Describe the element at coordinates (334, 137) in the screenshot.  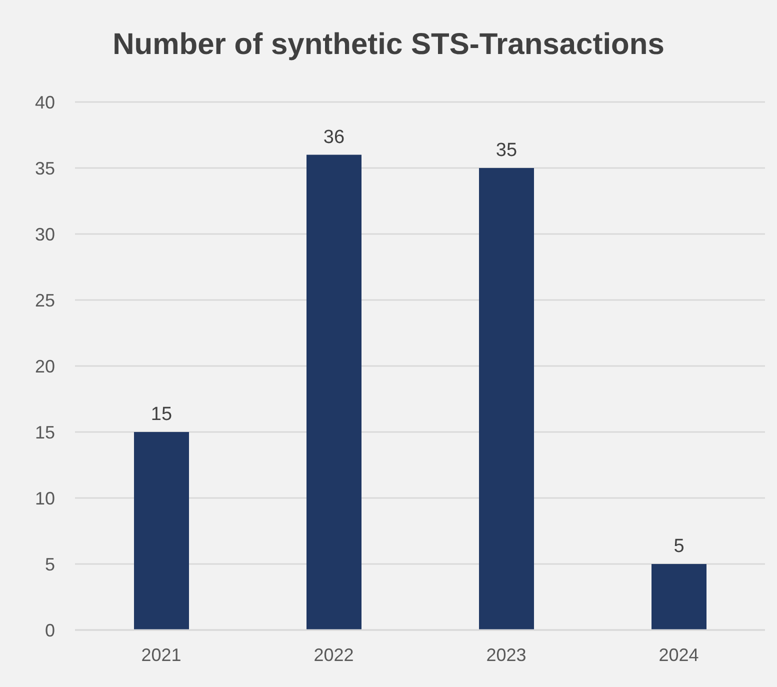
I see `data-label: 36` at that location.